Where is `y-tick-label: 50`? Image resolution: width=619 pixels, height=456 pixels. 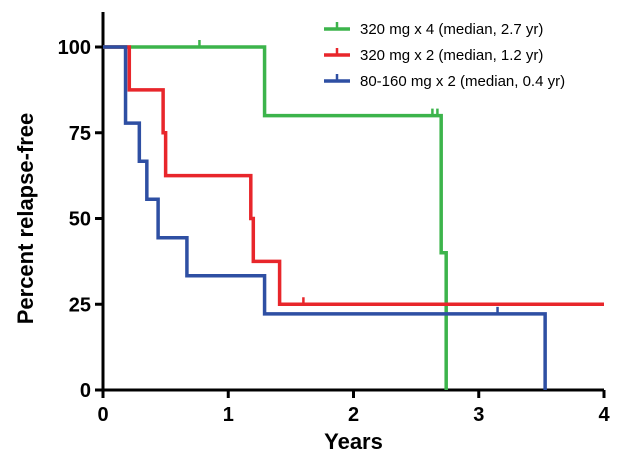 y-tick-label: 50 is located at coordinates (80, 220).